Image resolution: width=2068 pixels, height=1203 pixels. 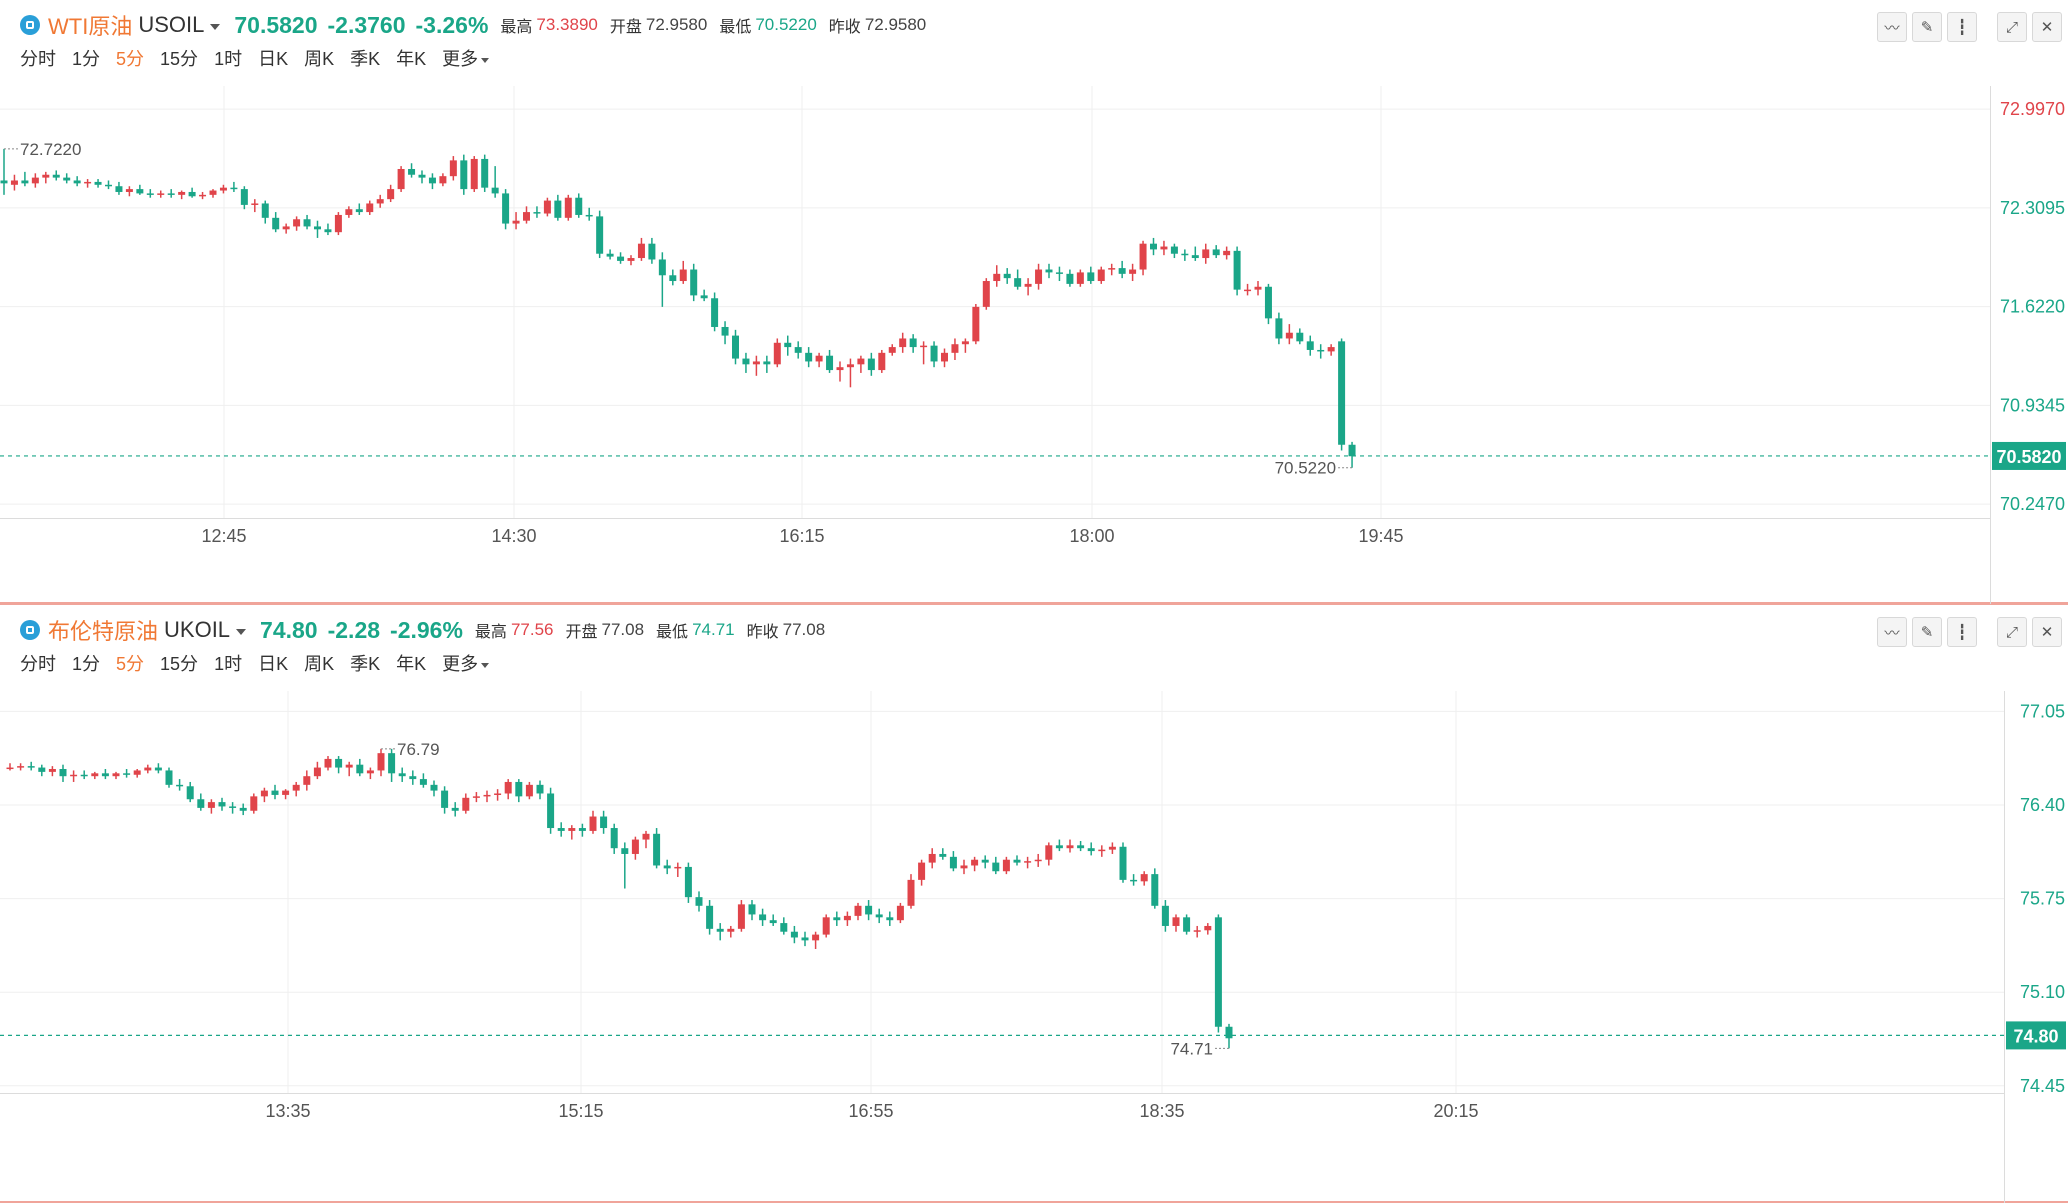 I want to click on stat-value: 77.56, so click(x=532, y=629).